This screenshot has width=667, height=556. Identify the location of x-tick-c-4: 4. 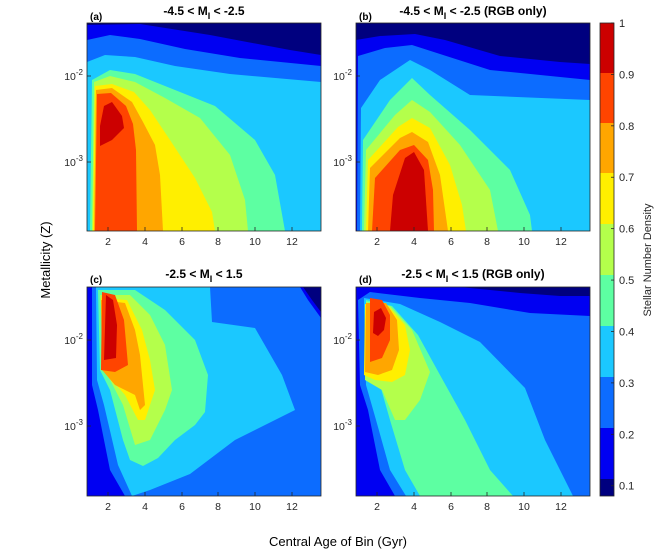
(145, 507).